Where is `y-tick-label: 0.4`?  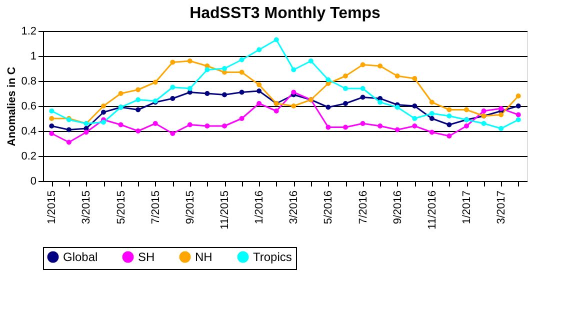 y-tick-label: 0.4 is located at coordinates (28, 132).